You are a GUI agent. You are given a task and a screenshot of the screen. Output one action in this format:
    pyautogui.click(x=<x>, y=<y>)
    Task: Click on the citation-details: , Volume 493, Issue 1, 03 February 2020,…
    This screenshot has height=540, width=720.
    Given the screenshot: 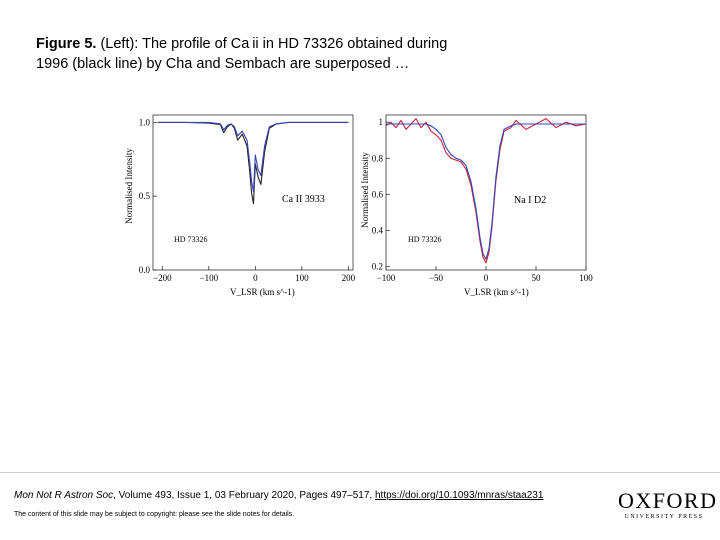 What is the action you would take?
    pyautogui.click(x=244, y=495)
    